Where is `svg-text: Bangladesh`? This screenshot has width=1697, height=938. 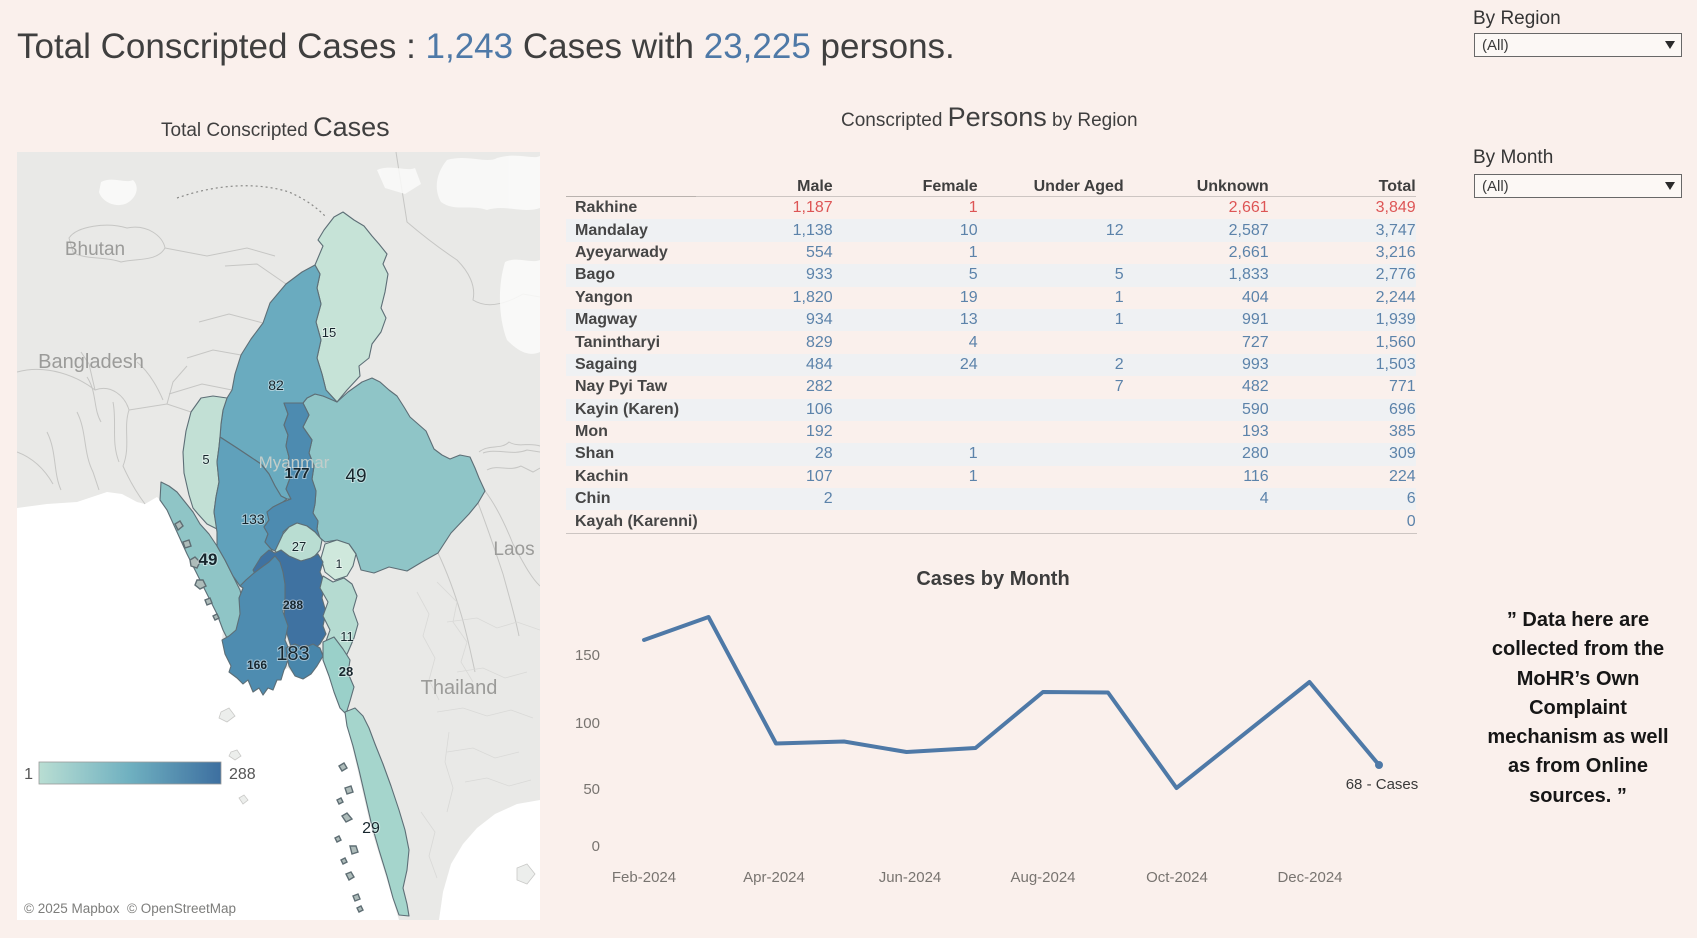
svg-text: Bangladesh is located at coordinates (91, 362).